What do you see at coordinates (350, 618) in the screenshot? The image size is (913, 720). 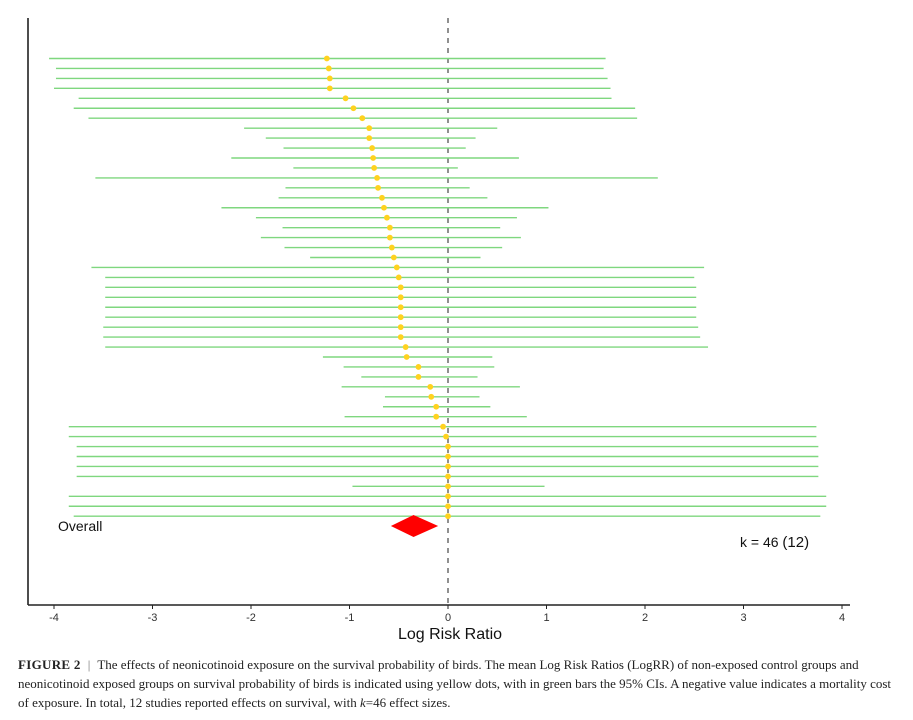 I see `x-tick-label-3: -1` at bounding box center [350, 618].